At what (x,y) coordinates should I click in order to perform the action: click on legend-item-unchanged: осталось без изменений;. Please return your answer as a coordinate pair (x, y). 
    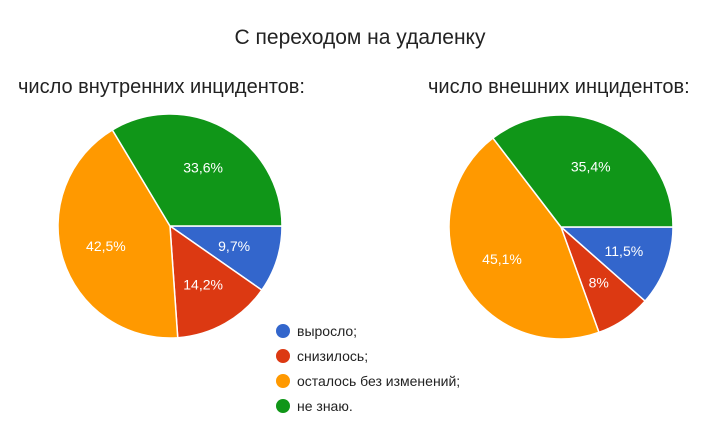
    Looking at the image, I should click on (368, 380).